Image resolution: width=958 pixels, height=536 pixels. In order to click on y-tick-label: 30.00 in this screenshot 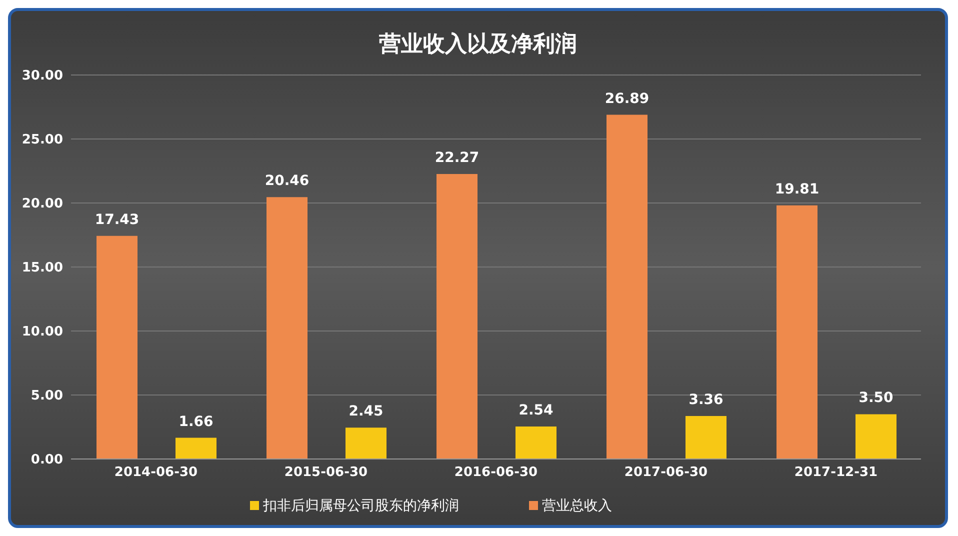, I will do `click(42, 76)`.